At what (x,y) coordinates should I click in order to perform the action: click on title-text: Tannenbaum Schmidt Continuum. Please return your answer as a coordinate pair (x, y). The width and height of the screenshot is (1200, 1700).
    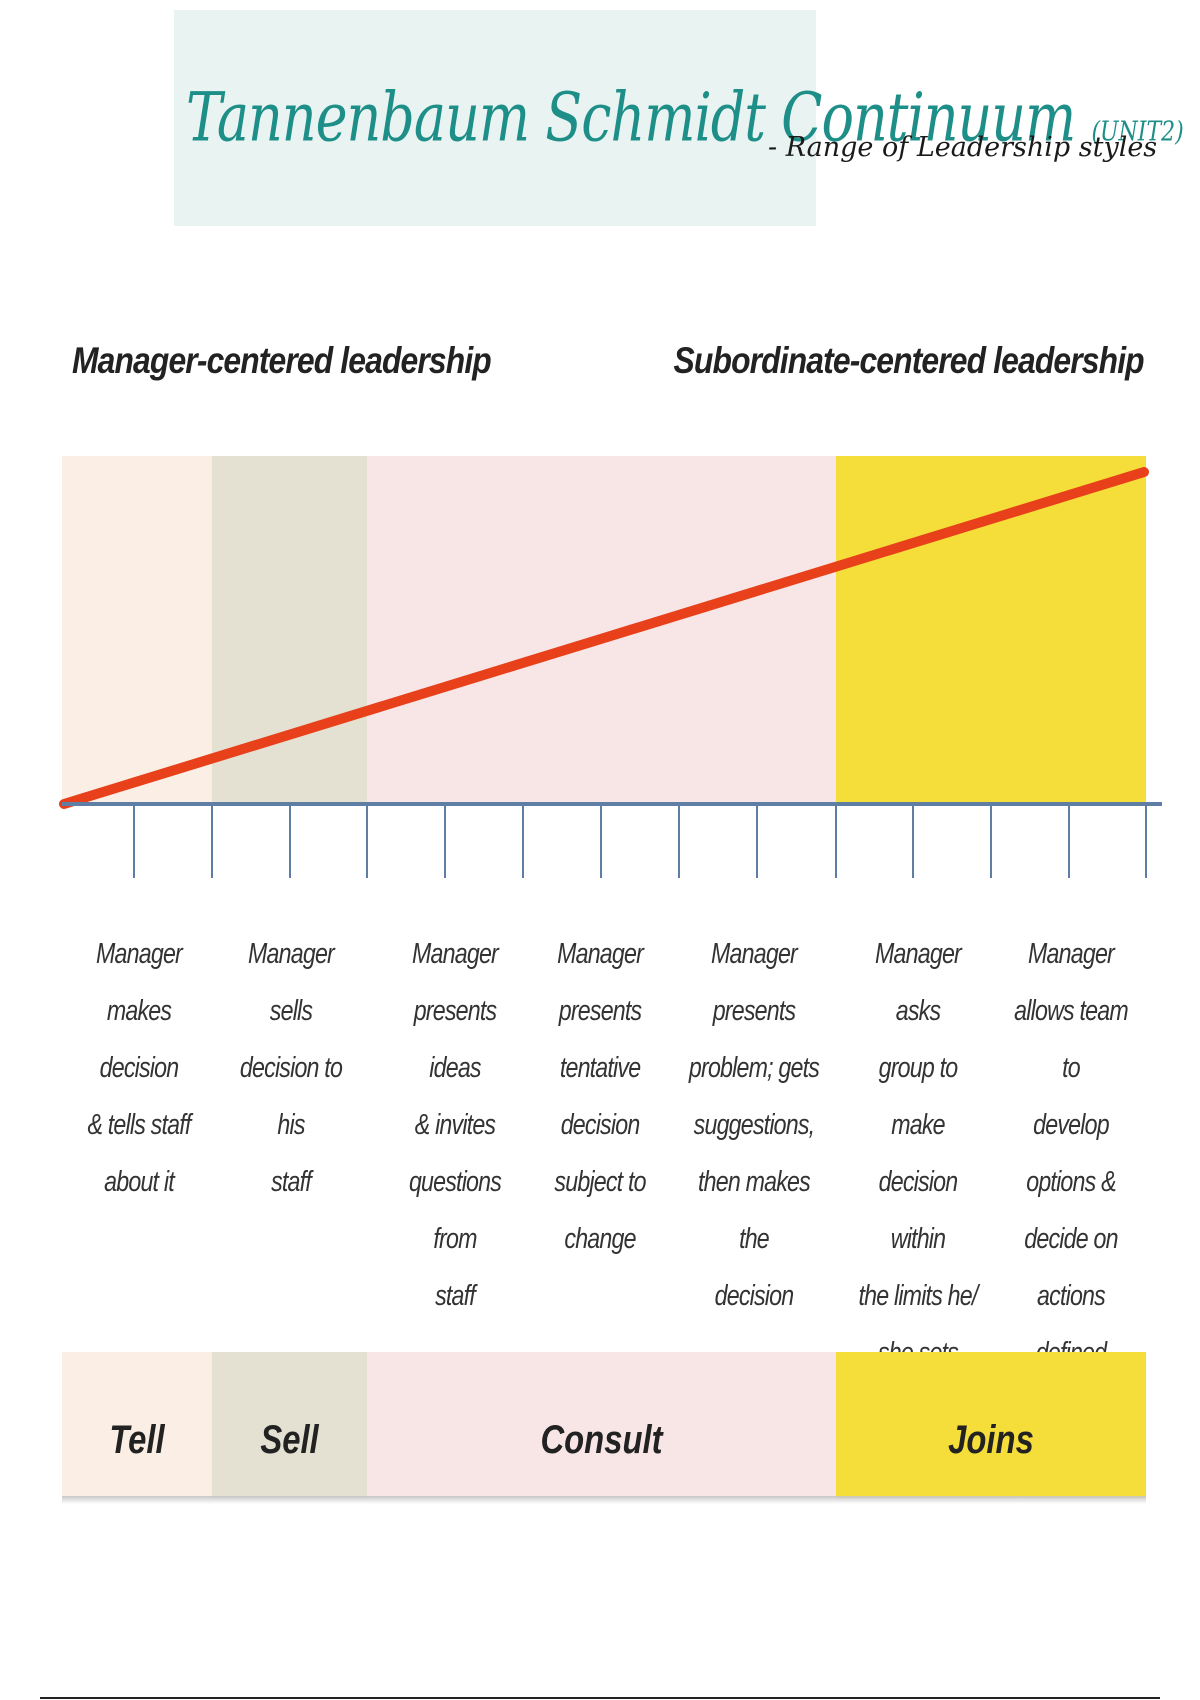
    Looking at the image, I should click on (631, 117).